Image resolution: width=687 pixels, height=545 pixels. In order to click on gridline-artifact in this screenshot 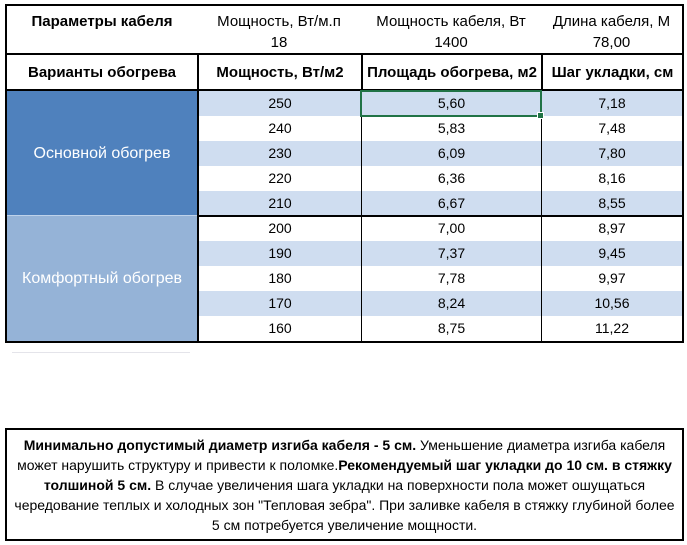, I will do `click(101, 352)`.